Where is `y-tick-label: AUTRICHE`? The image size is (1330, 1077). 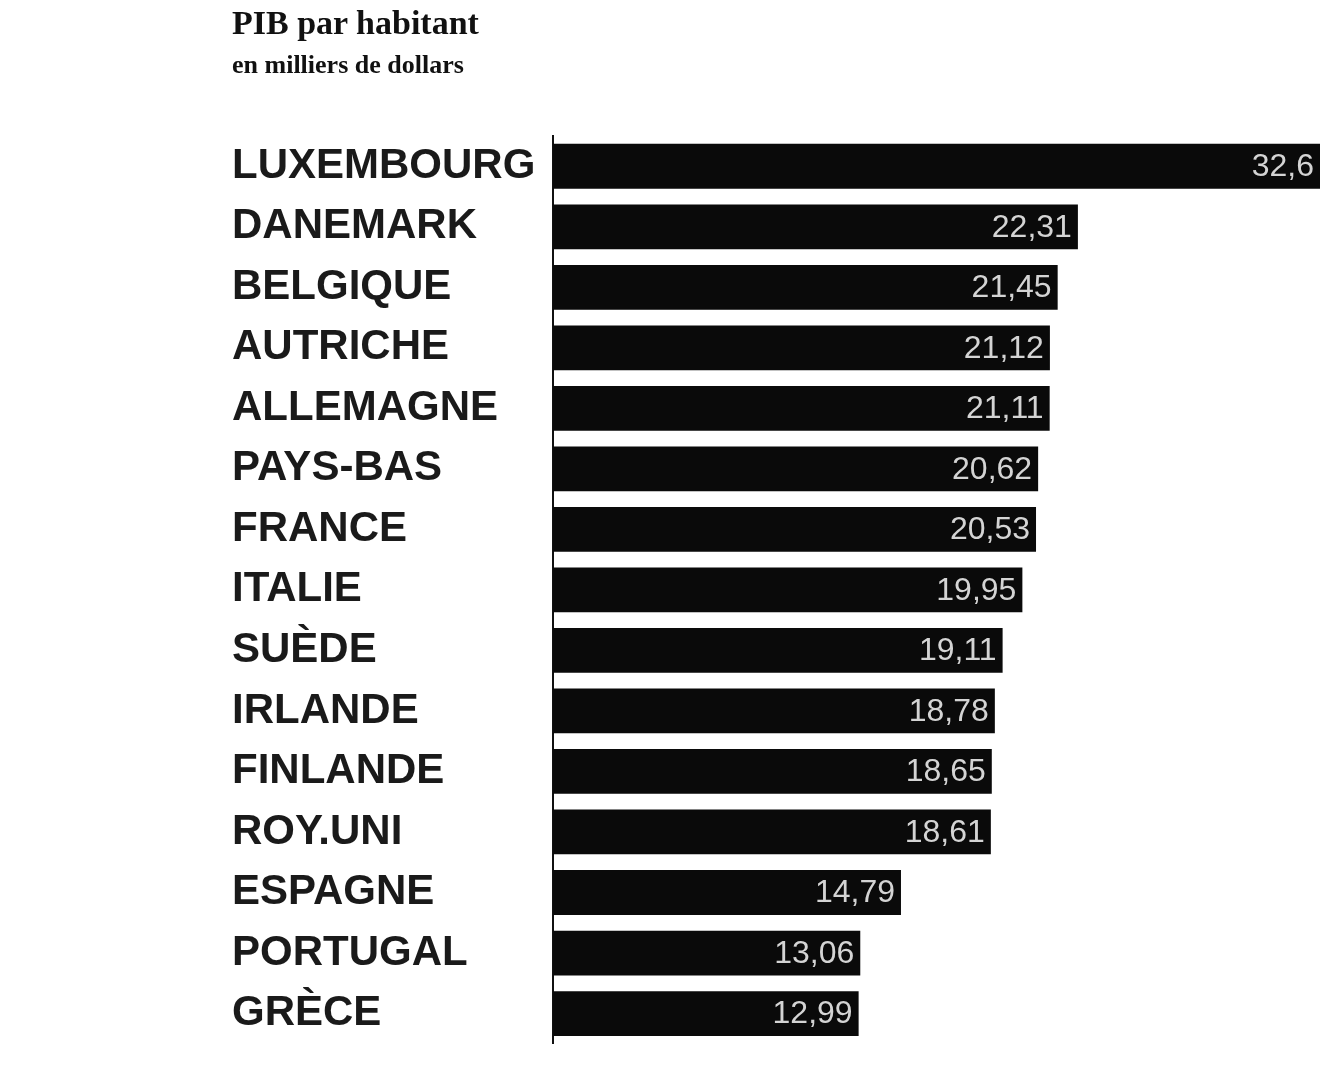
y-tick-label: AUTRICHE is located at coordinates (340, 345).